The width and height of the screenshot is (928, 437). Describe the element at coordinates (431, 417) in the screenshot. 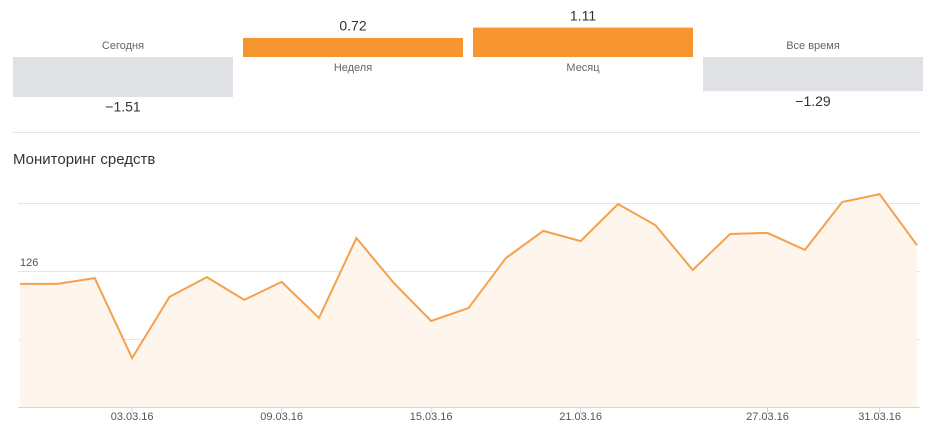

I see `x-tick-label: 15.03.16` at that location.